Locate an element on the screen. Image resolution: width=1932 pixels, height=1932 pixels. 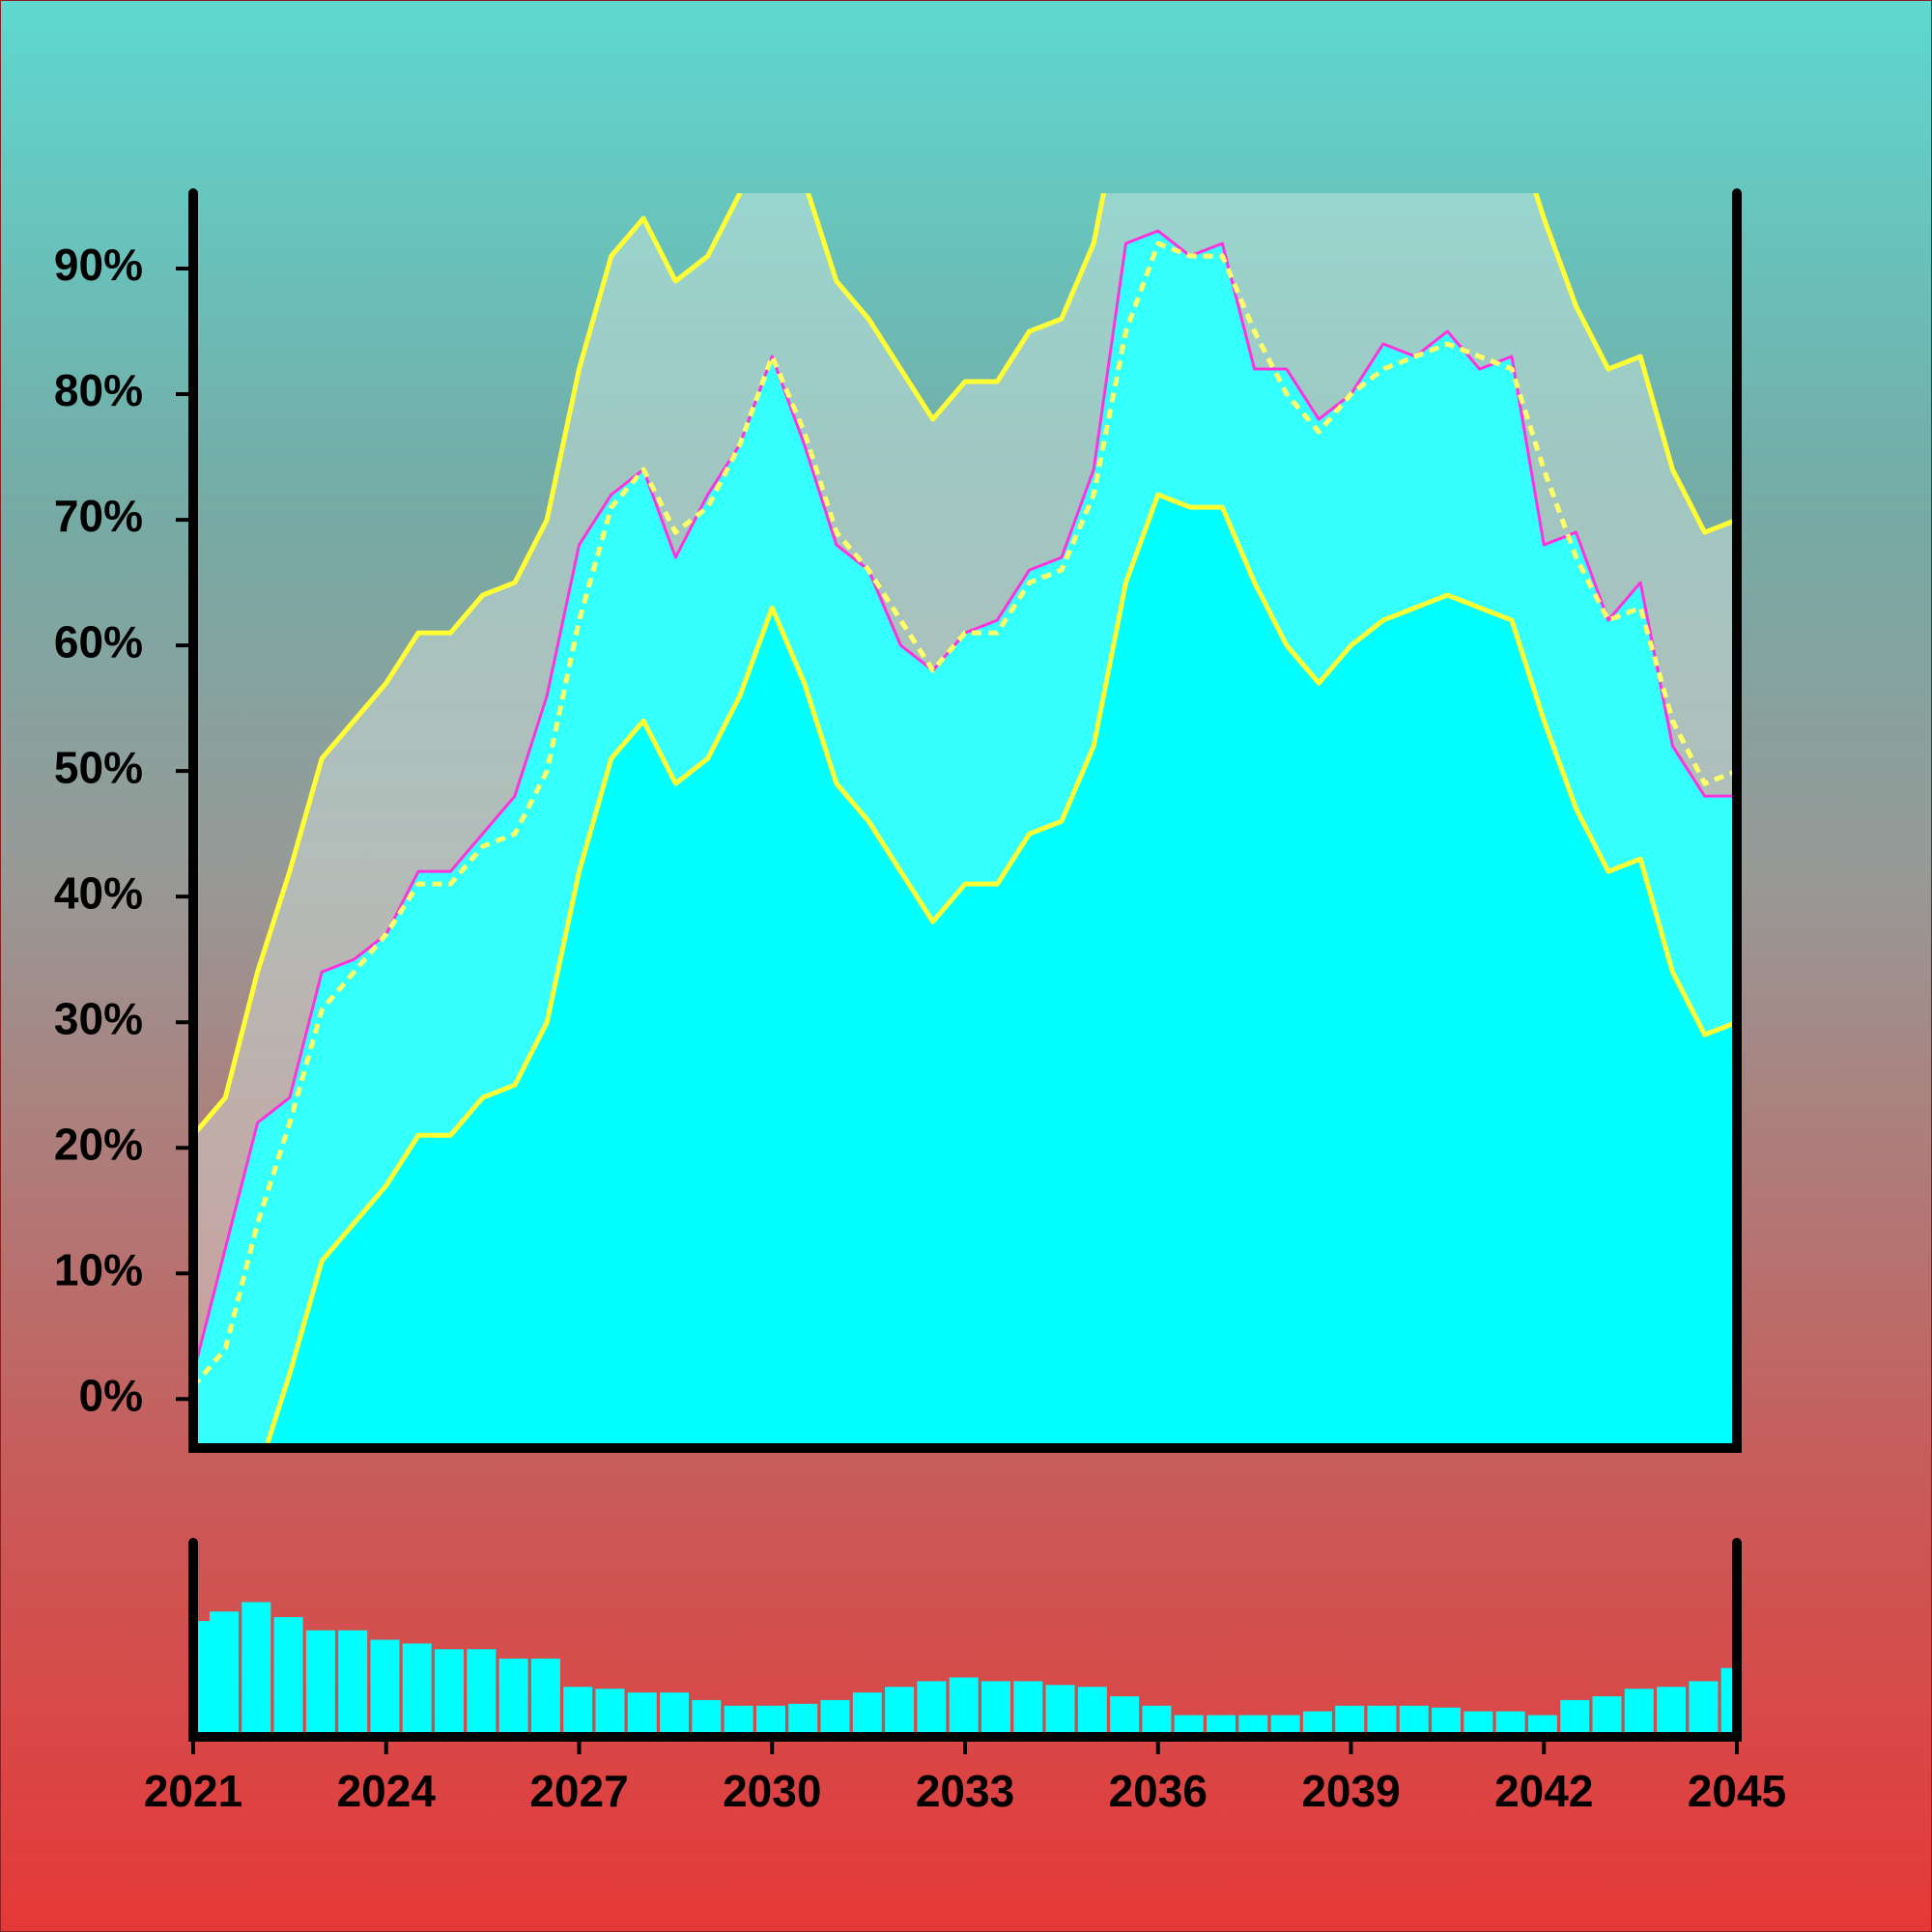
x-tick-label: 2027 is located at coordinates (578, 1791).